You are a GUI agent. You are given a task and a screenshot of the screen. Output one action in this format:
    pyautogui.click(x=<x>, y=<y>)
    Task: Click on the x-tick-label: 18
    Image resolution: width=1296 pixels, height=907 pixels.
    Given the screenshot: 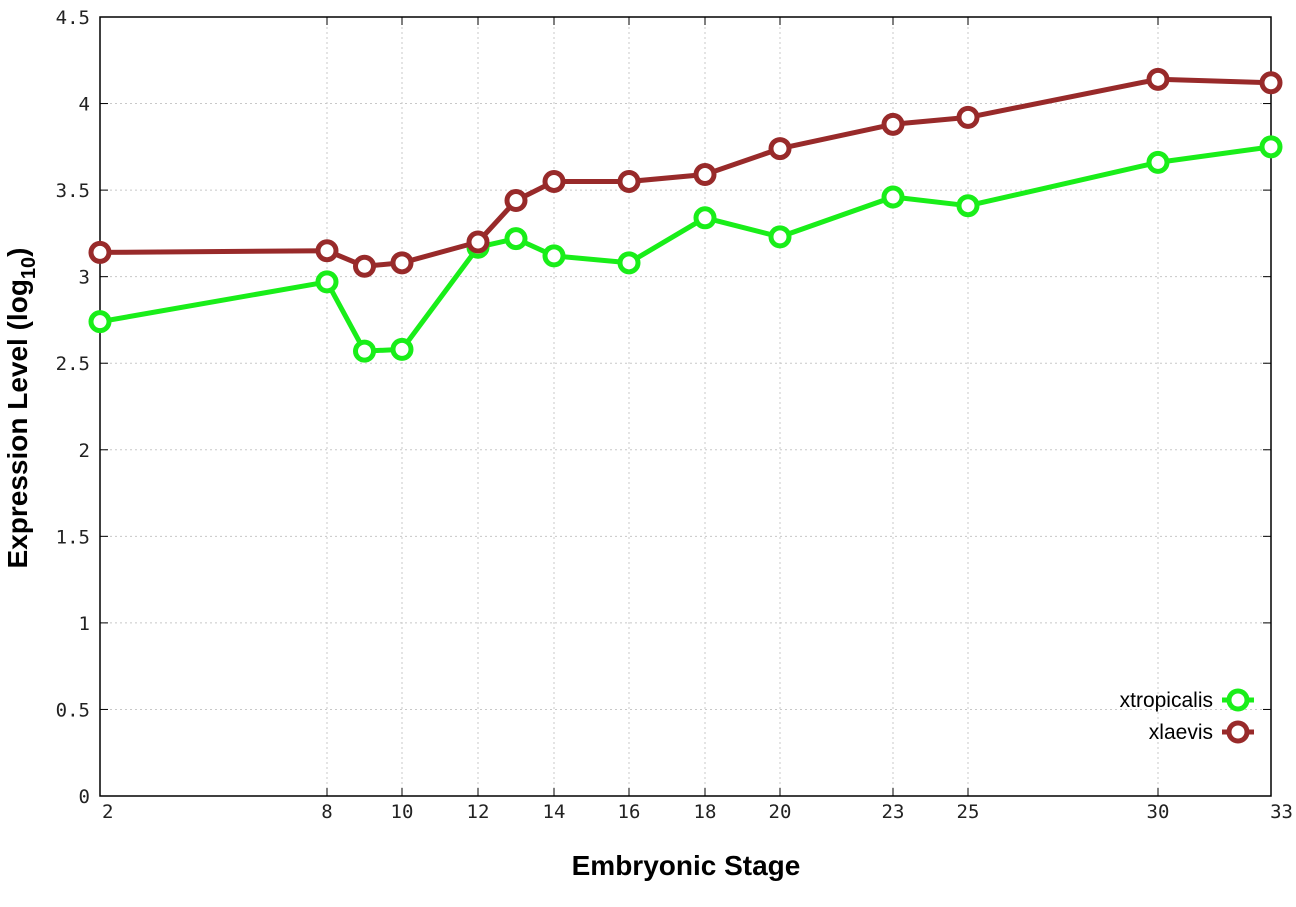 What is the action you would take?
    pyautogui.click(x=705, y=812)
    